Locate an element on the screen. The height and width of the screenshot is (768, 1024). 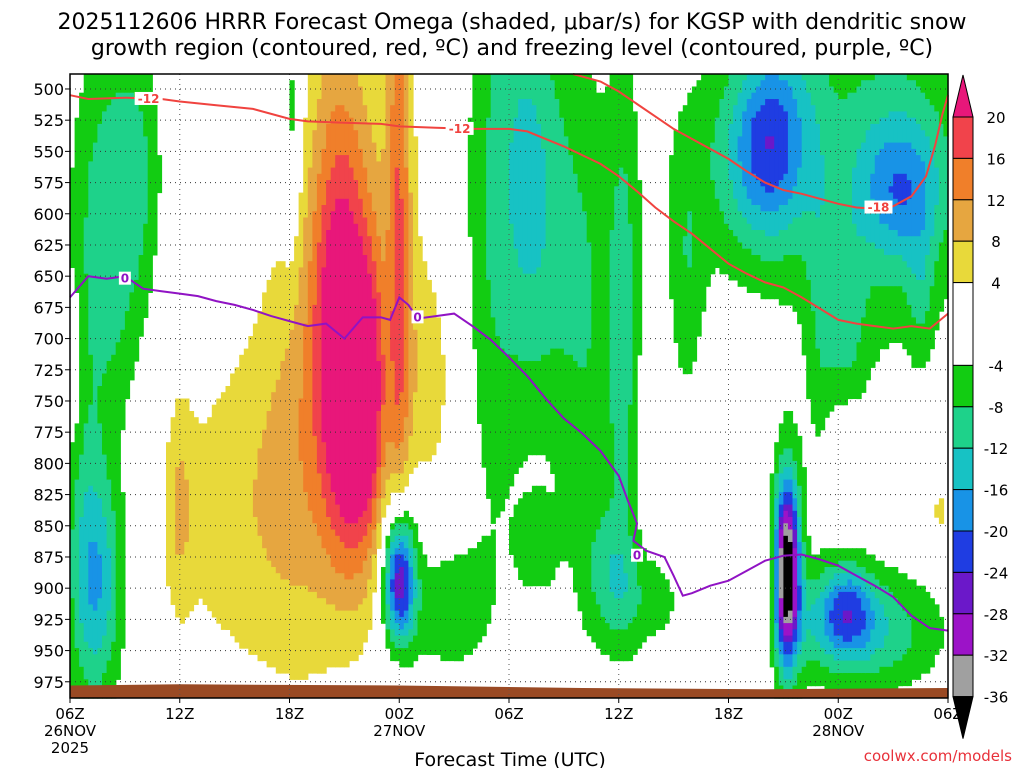
x-tick-date: 28NOV is located at coordinates (838, 731).